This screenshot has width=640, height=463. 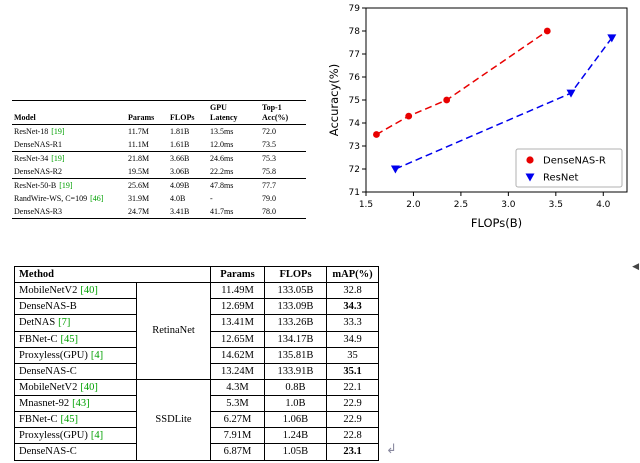 What do you see at coordinates (138, 131) in the screenshot?
I see `cell-params: 11.7M` at bounding box center [138, 131].